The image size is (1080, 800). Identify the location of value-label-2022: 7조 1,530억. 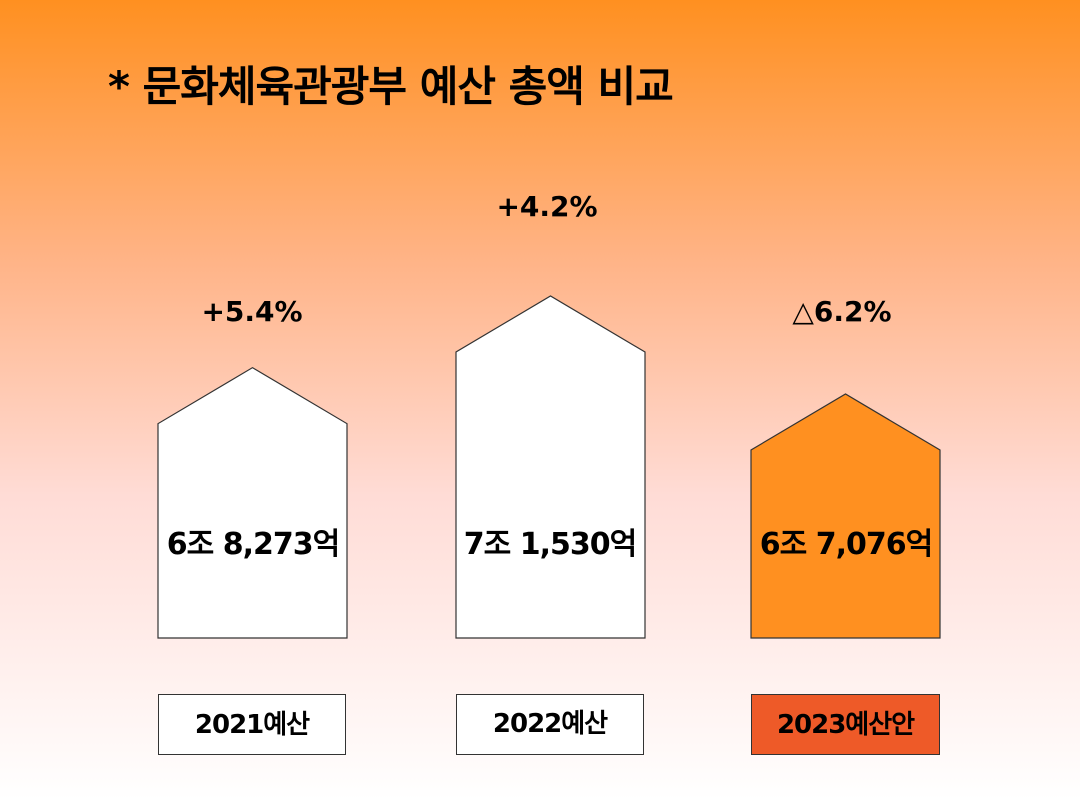
(550, 544).